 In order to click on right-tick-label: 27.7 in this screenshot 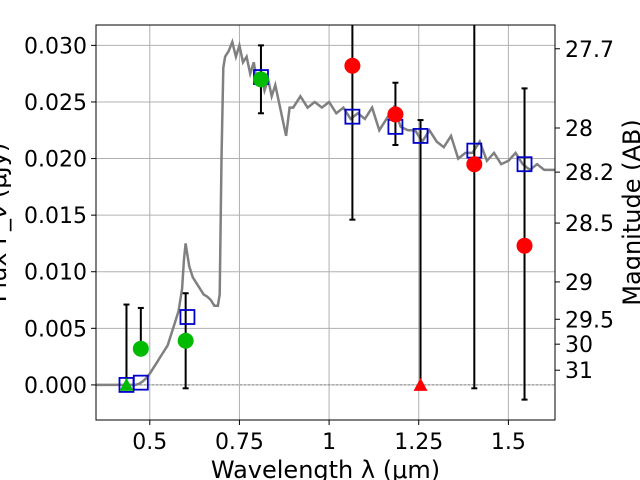, I will do `click(589, 50)`.